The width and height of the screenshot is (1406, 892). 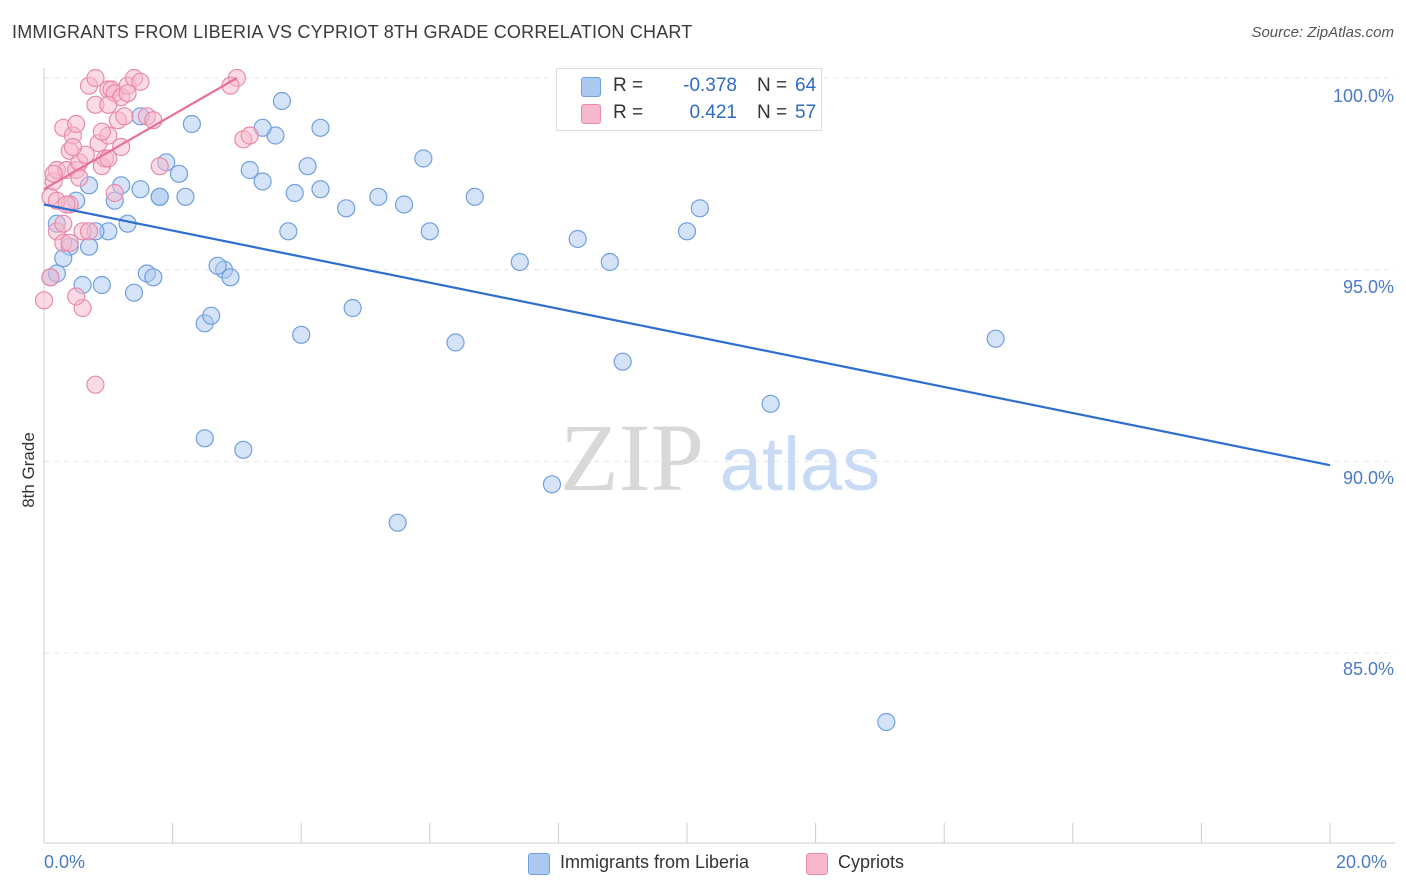 I want to click on legend-label-cypriots: Cypriots, so click(x=871, y=862).